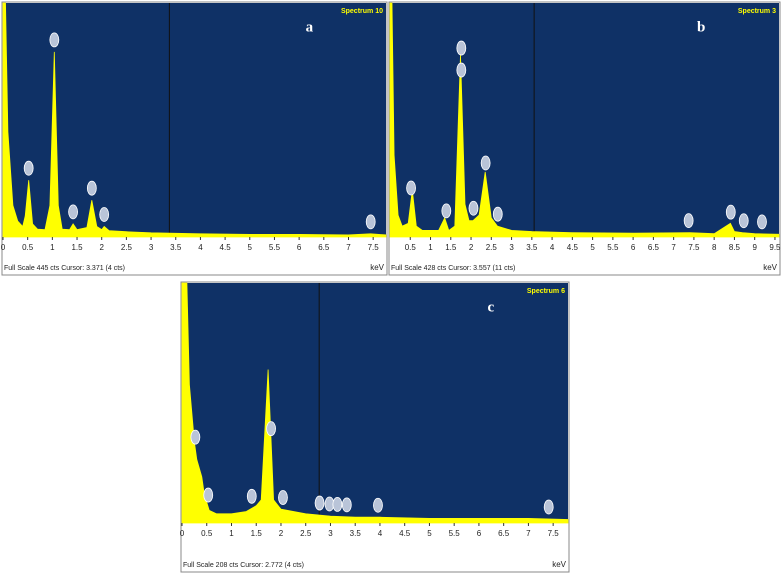 This screenshot has width=783, height=579. I want to click on x-tick-label: 9, so click(754, 247).